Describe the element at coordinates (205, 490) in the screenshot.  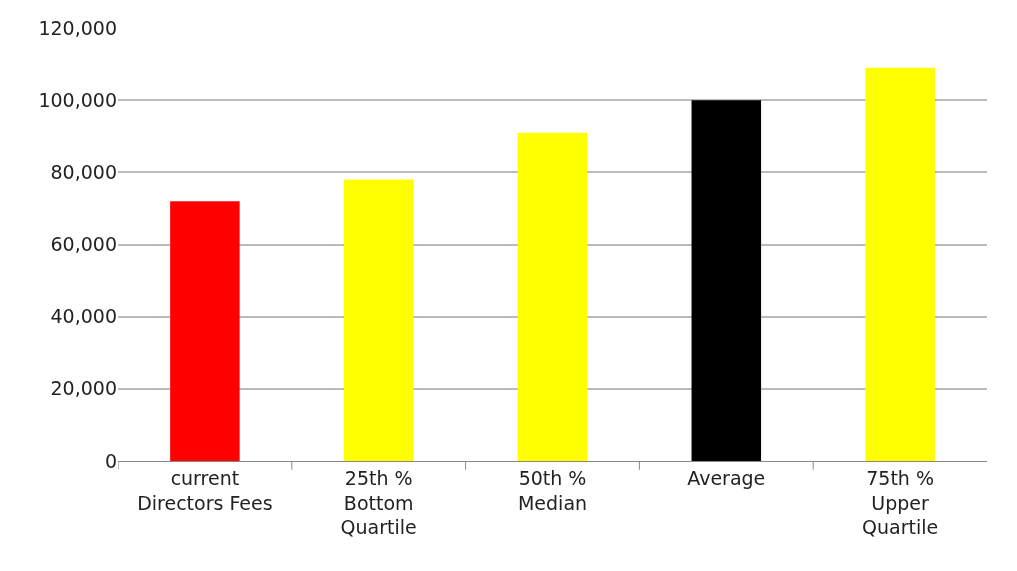
I see `x-tick-label: current Directors Fees` at that location.